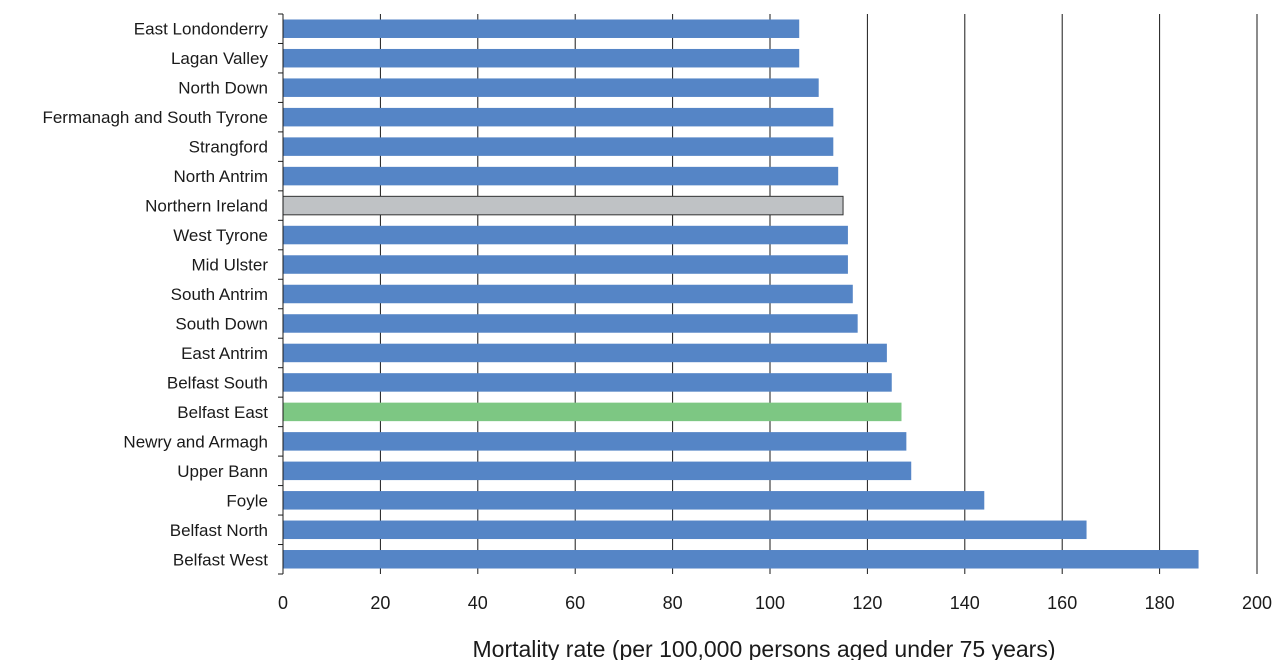 This screenshot has height=665, width=1277. Describe the element at coordinates (1257, 603) in the screenshot. I see `x-tick-label: 200` at that location.